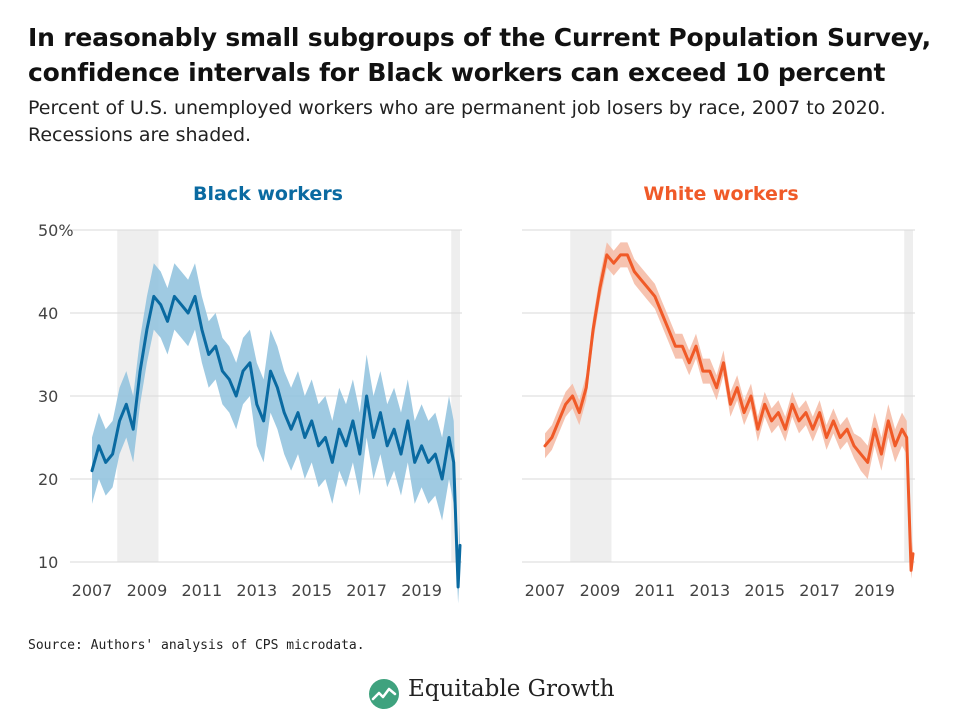 The width and height of the screenshot is (974, 718). Describe the element at coordinates (874, 590) in the screenshot. I see `white-xtick-label-2019: 2019` at that location.